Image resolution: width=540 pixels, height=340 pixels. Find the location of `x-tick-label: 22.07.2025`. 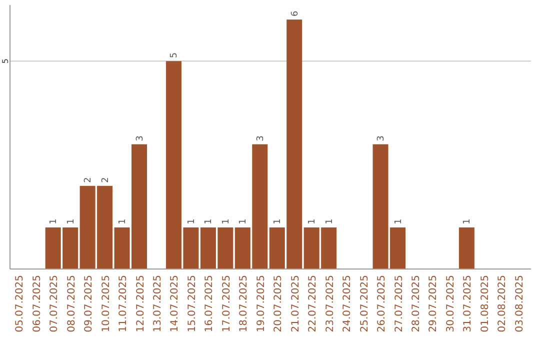

x-tick-label: 22.07.2025 is located at coordinates (313, 303).